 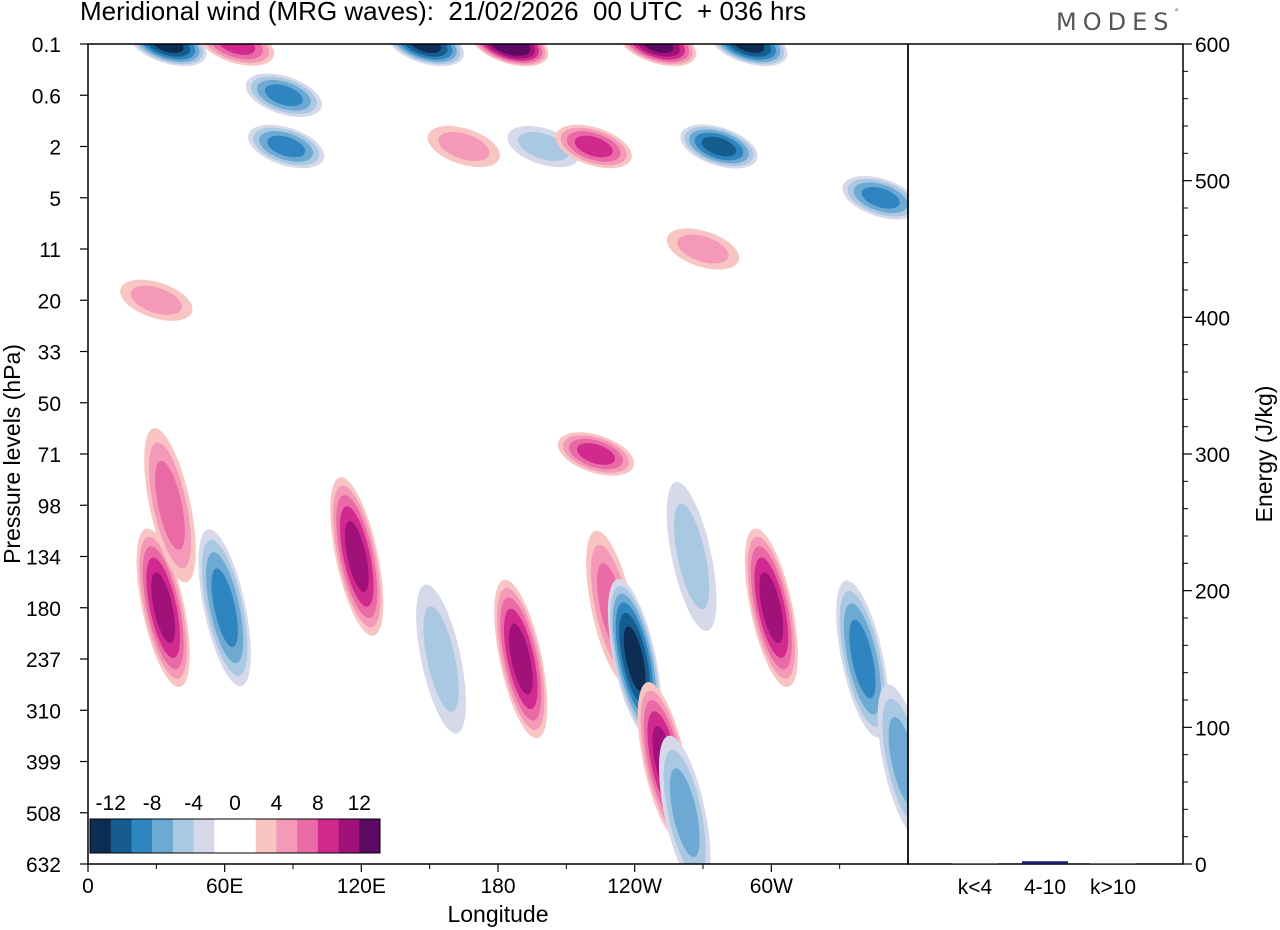 What do you see at coordinates (43, 660) in the screenshot?
I see `y-tick-label: 237` at bounding box center [43, 660].